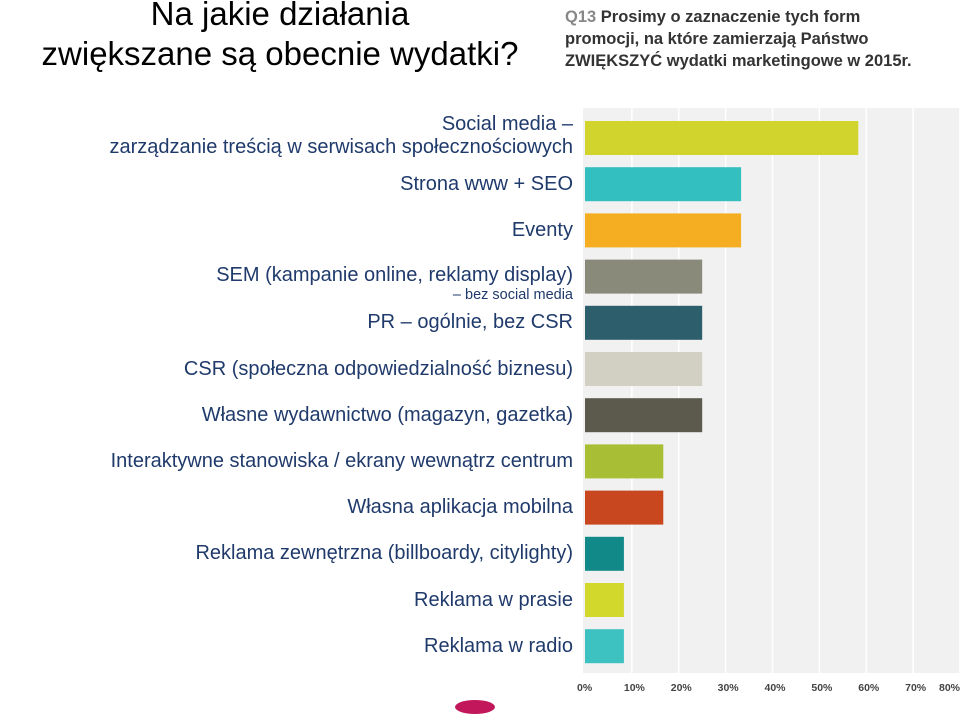 The image size is (960, 714). I want to click on category-label: Reklama w radio, so click(498, 646).